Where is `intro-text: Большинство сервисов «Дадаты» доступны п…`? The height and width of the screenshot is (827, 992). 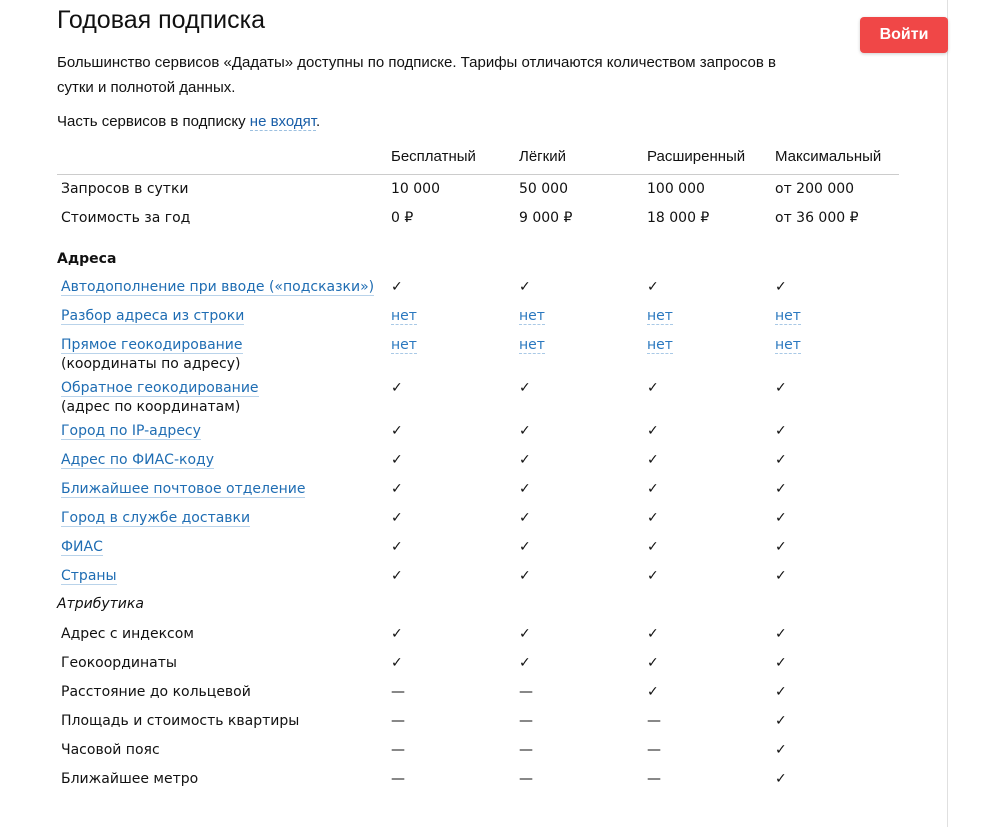 intro-text: Большинство сервисов «Дадаты» доступны п… is located at coordinates (416, 75).